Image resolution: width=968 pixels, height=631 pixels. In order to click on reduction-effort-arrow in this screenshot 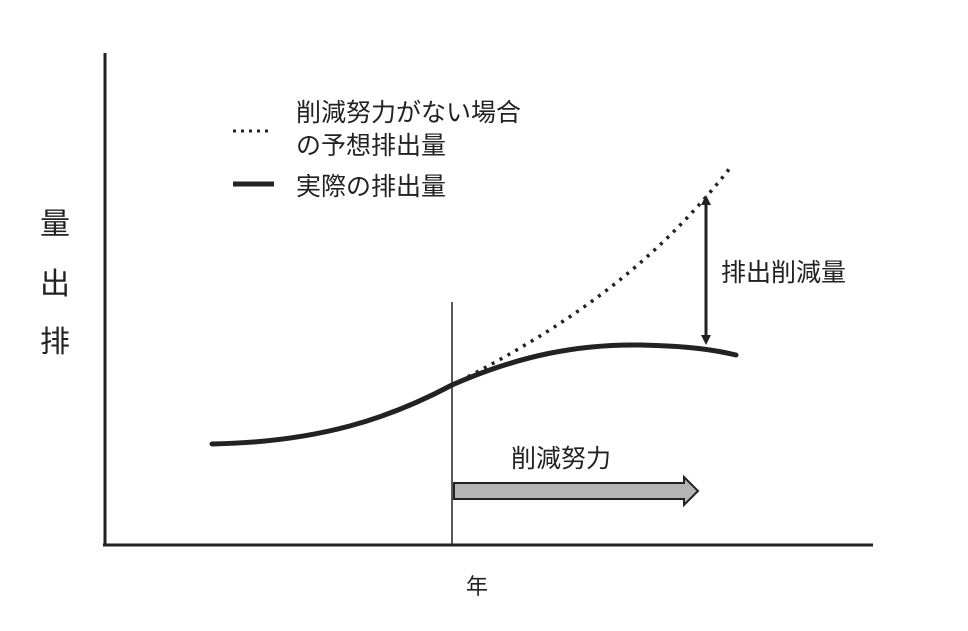, I will do `click(576, 491)`.